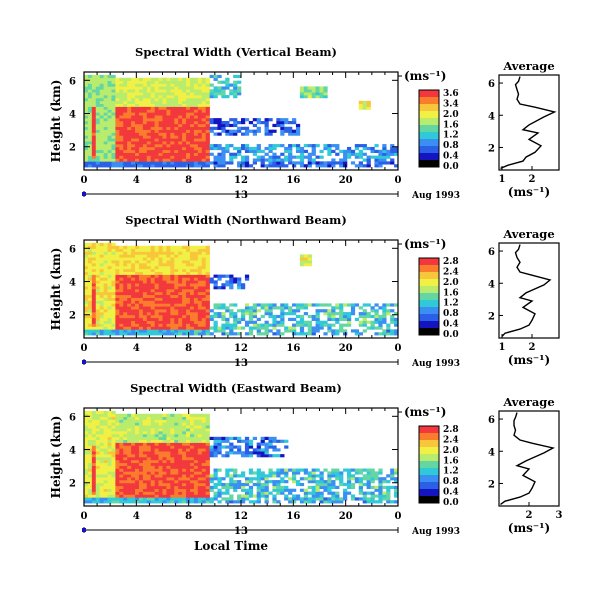 This screenshot has width=612, height=598. What do you see at coordinates (529, 515) in the screenshot?
I see `average-x-tick-label: 2` at bounding box center [529, 515].